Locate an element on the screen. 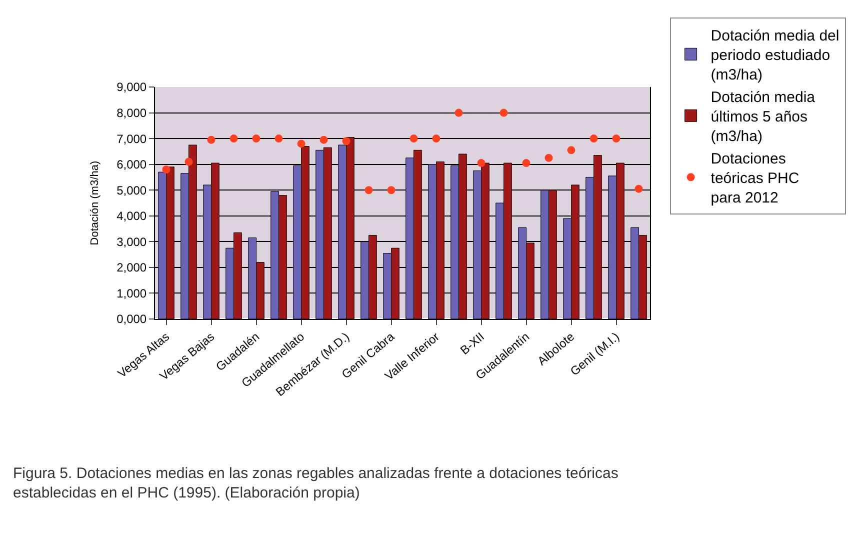 Image resolution: width=860 pixels, height=542 pixels. y-tick-label: 8,000 is located at coordinates (131, 113).